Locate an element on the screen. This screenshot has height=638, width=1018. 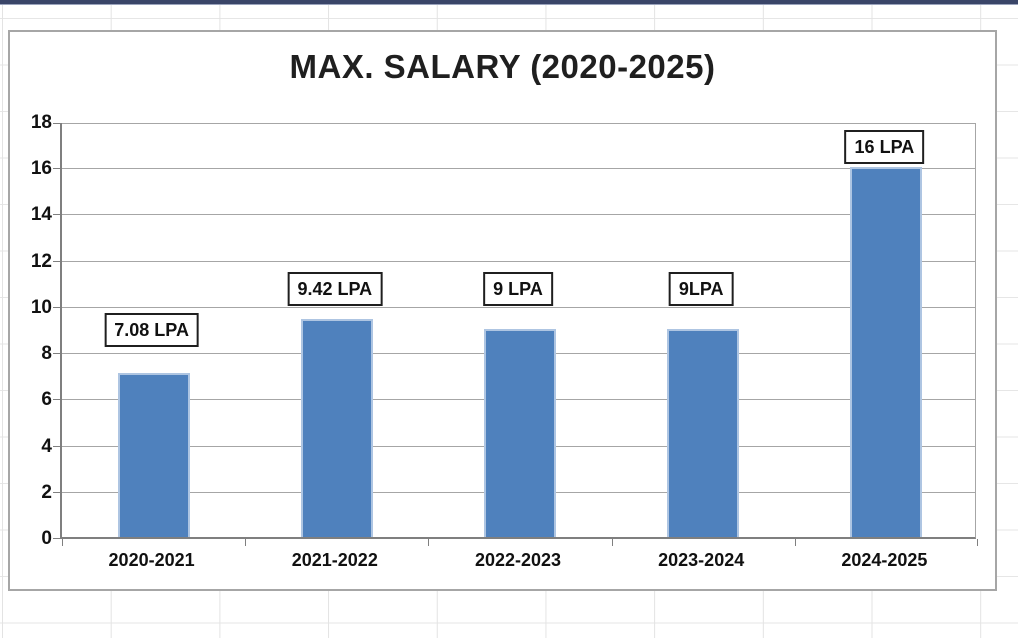
y-tick-label: 18 is located at coordinates (41, 122).